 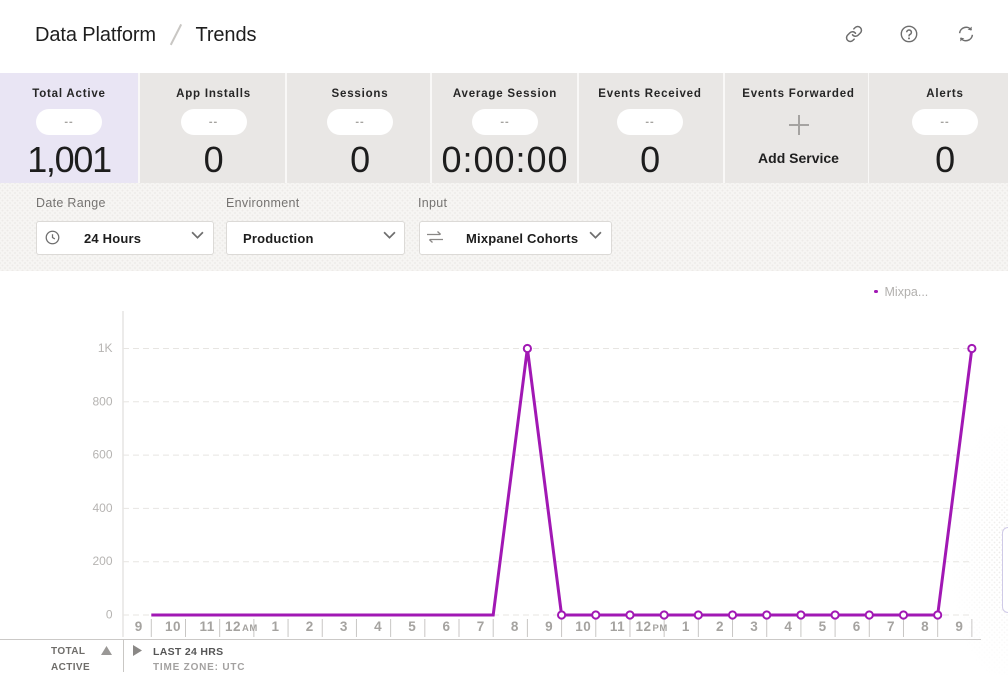 What do you see at coordinates (652, 626) in the screenshot?
I see `svg-text: 12PM` at bounding box center [652, 626].